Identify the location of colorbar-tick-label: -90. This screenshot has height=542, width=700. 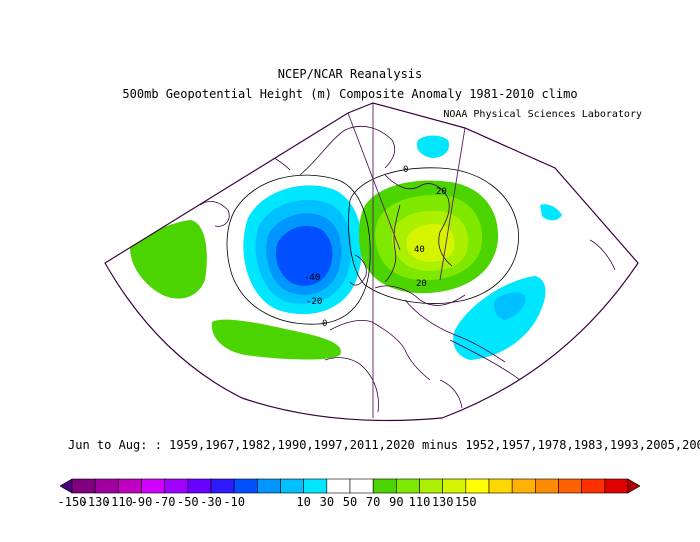
(141, 502).